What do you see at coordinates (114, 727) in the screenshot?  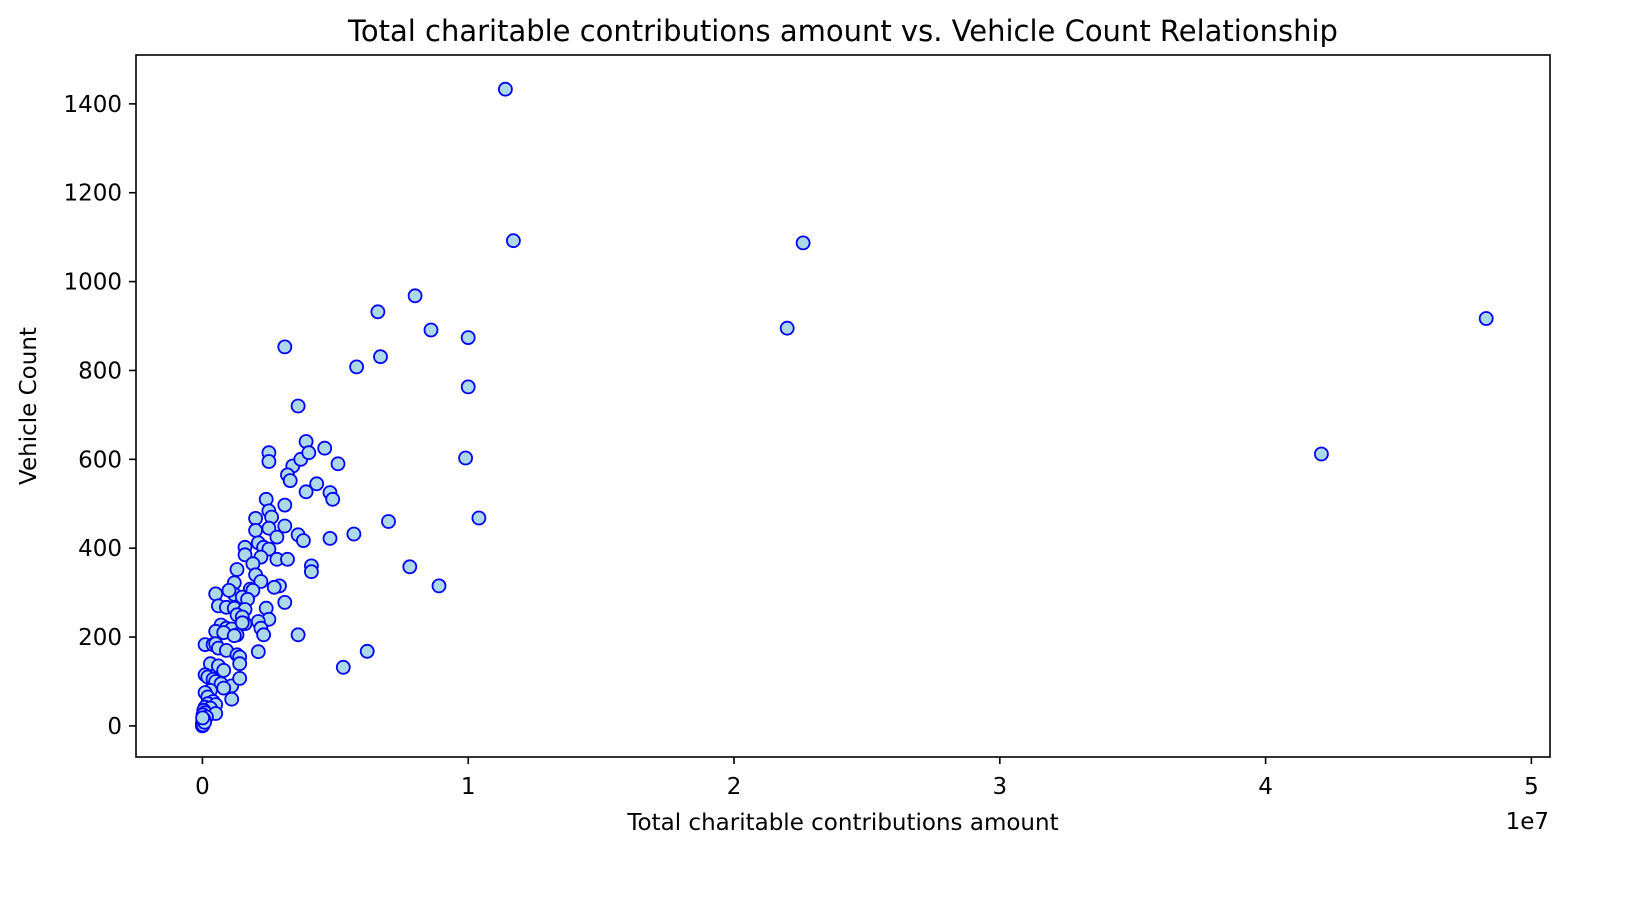 I see `y-tick-label: 0` at bounding box center [114, 727].